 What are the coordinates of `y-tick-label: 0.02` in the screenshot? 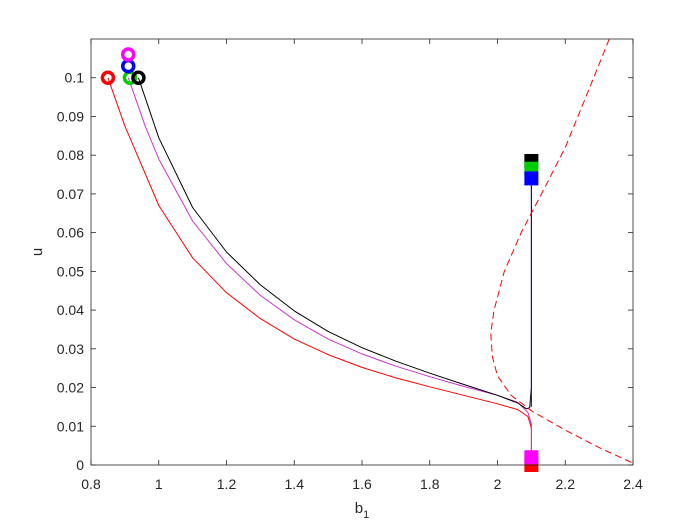 It's located at (70, 388).